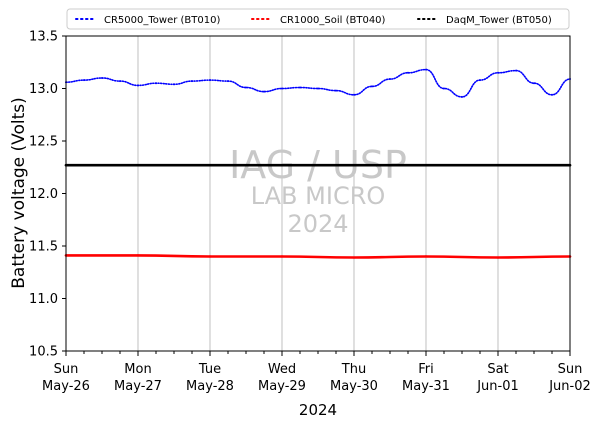  Describe the element at coordinates (354, 386) in the screenshot. I see `x-tick-date-4: May-30` at that location.